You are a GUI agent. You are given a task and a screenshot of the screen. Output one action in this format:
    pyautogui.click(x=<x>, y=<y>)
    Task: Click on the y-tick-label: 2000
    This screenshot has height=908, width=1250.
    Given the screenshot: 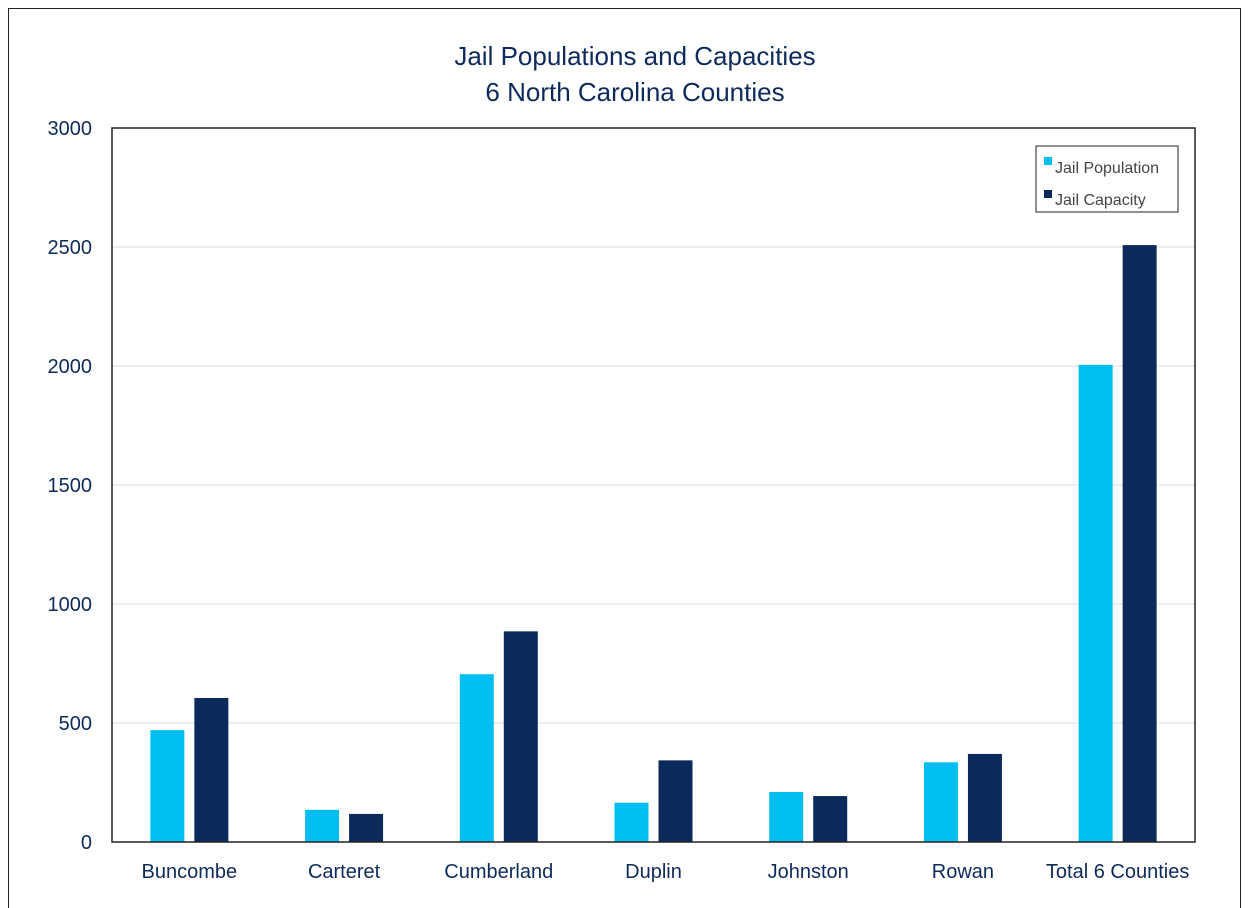 What is the action you would take?
    pyautogui.click(x=70, y=367)
    